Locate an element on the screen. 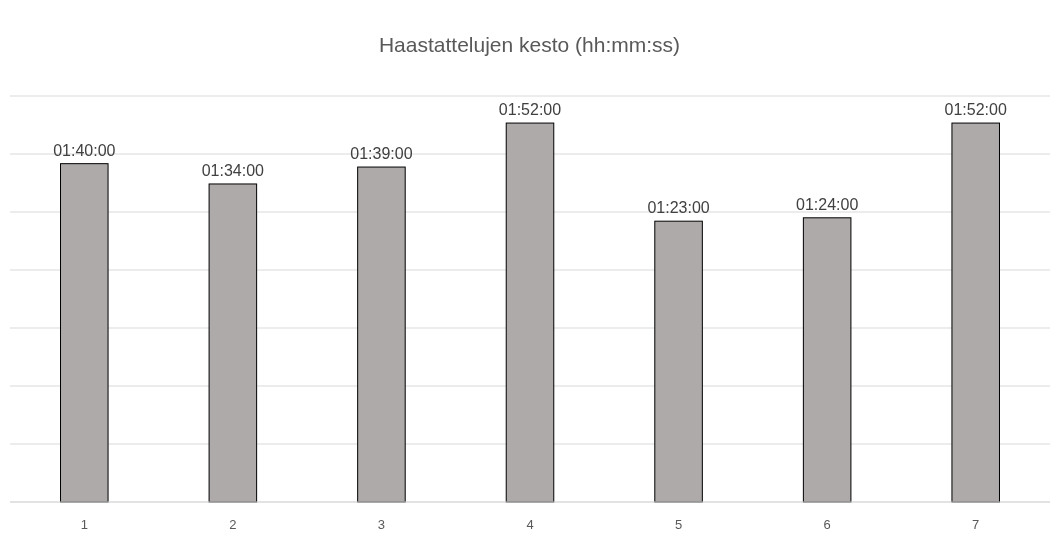 The image size is (1059, 535). data-label: 01:39:00 is located at coordinates (381, 154).